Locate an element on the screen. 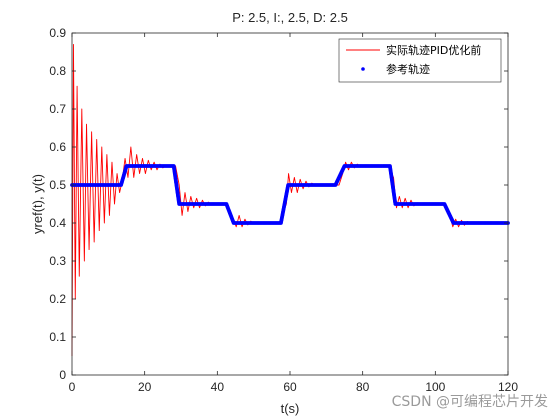 The width and height of the screenshot is (560, 420). x-tick-label: 100 is located at coordinates (435, 387).